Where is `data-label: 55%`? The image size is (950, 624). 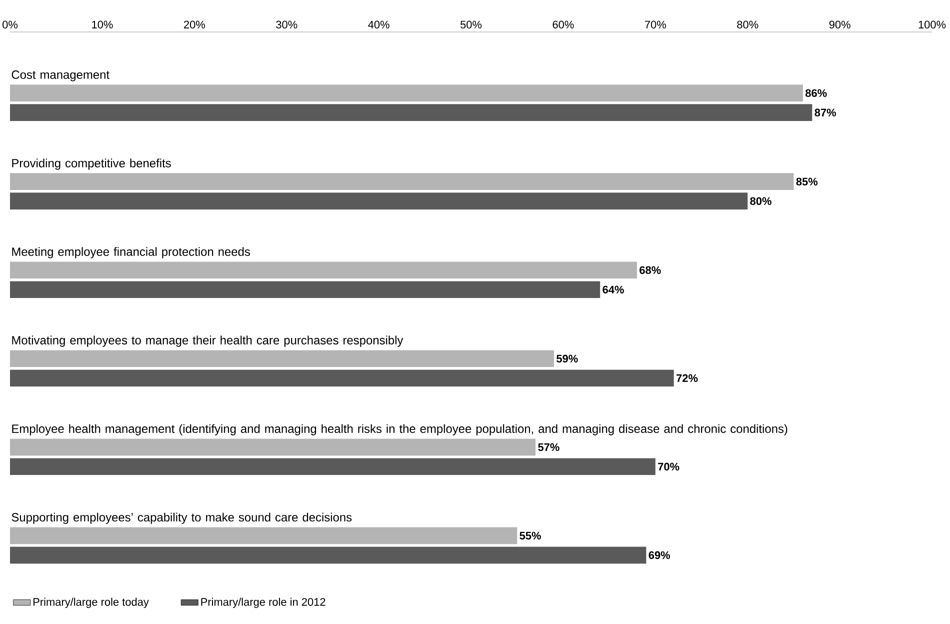
data-label: 55% is located at coordinates (530, 536).